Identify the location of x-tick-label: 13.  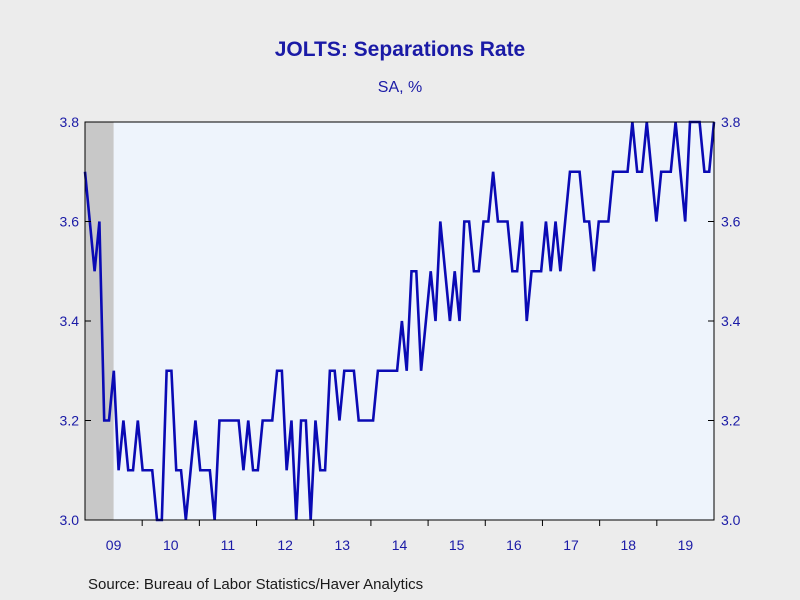
(343, 545).